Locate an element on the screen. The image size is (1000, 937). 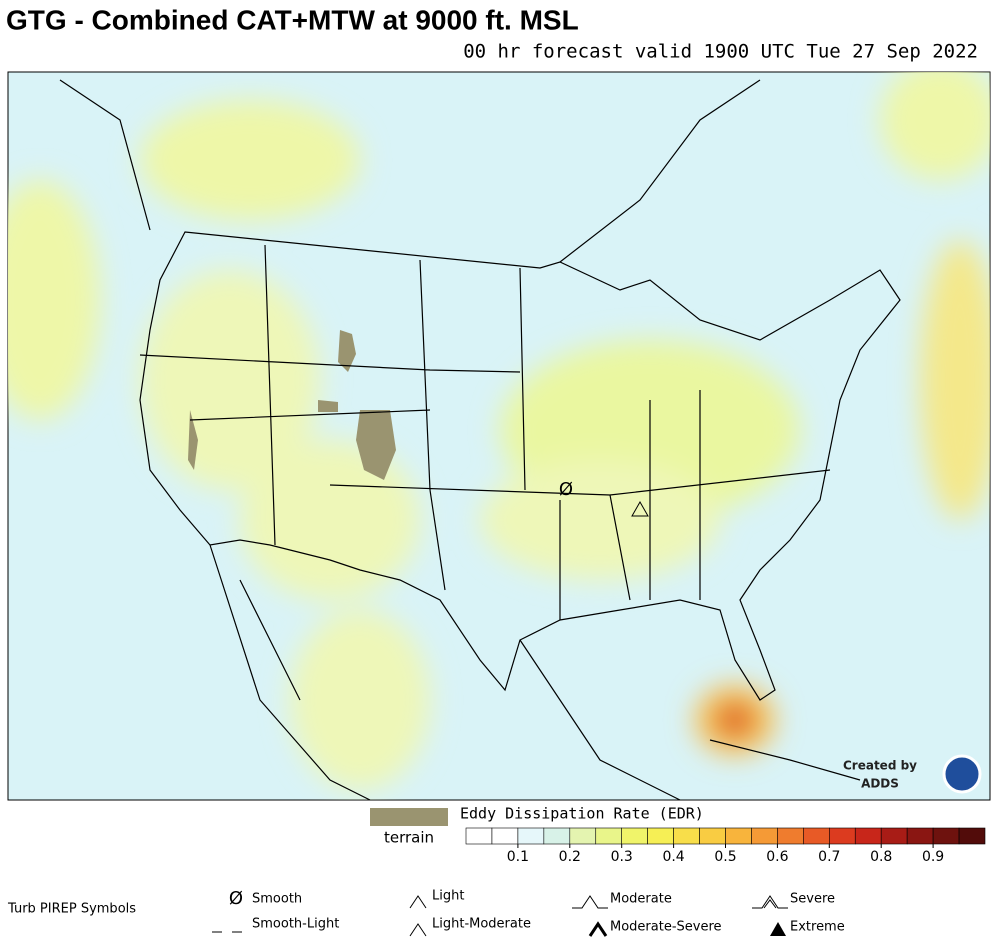
terrain-swatch is located at coordinates (409, 817).